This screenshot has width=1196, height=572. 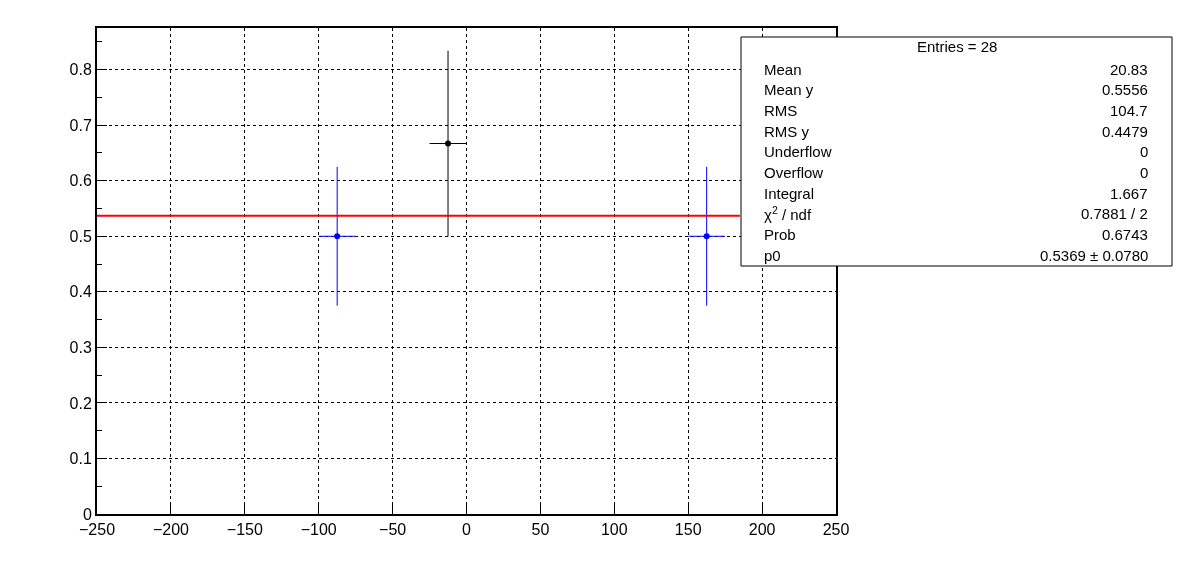 What do you see at coordinates (1129, 69) in the screenshot?
I see `text: 20.83` at bounding box center [1129, 69].